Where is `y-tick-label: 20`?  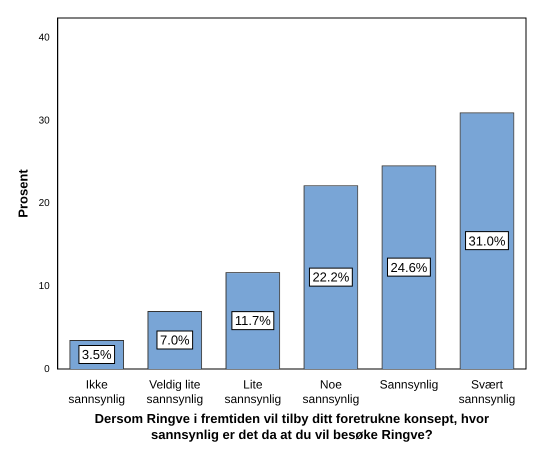 y-tick-label: 20 is located at coordinates (44, 204).